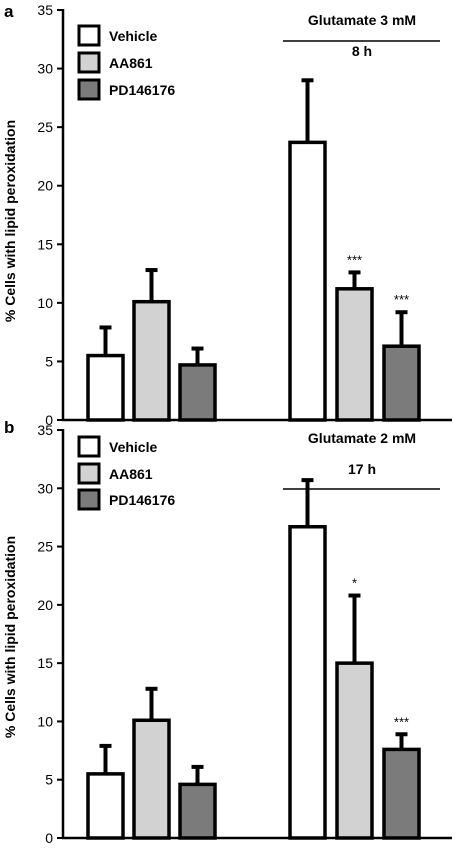 This screenshot has height=848, width=458. What do you see at coordinates (362, 51) in the screenshot?
I see `condition-duration: 8 h` at bounding box center [362, 51].